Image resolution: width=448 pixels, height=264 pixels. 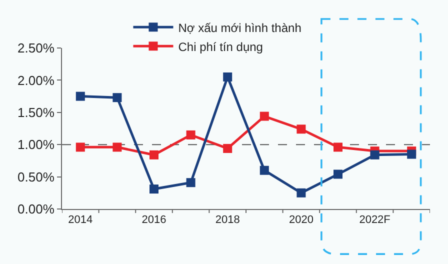 What do you see at coordinates (240, 27) in the screenshot?
I see `legend-label: Nợ xấu mới hình thành` at bounding box center [240, 27].